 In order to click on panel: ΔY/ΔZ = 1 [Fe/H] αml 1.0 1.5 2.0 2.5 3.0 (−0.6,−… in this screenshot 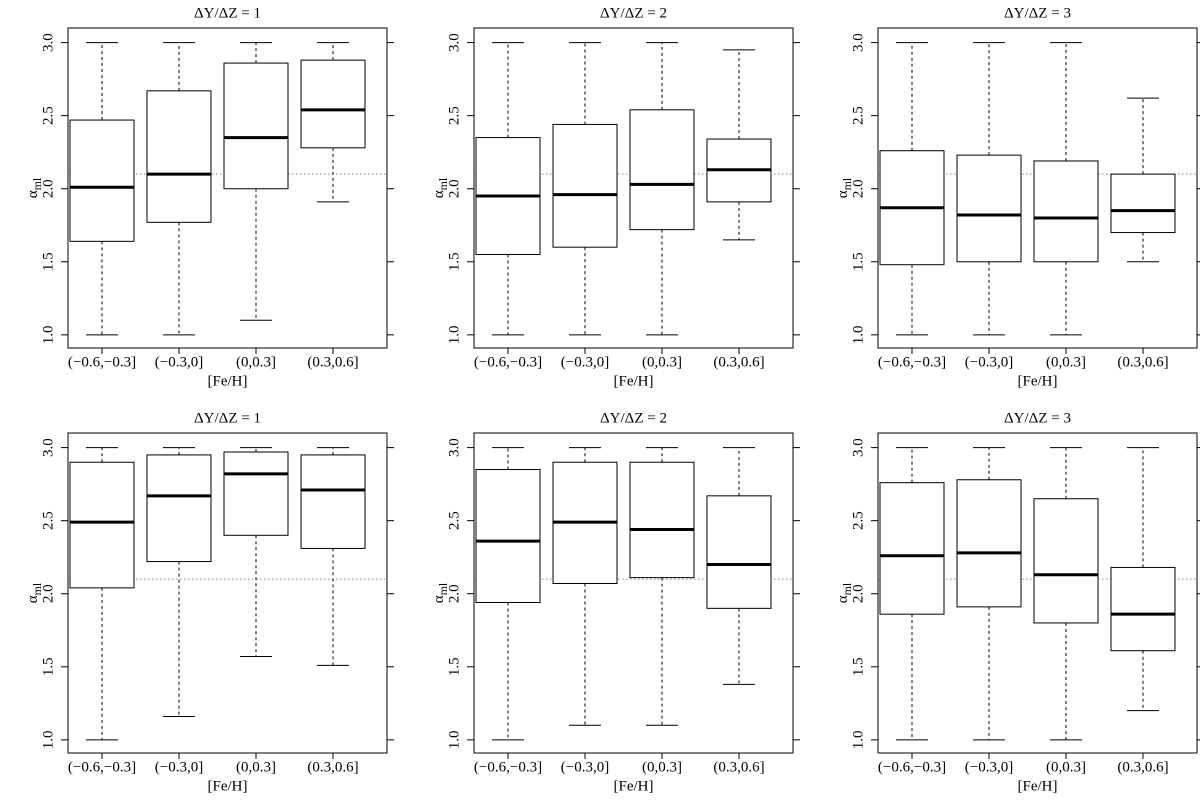, I will do `click(209, 197)`.